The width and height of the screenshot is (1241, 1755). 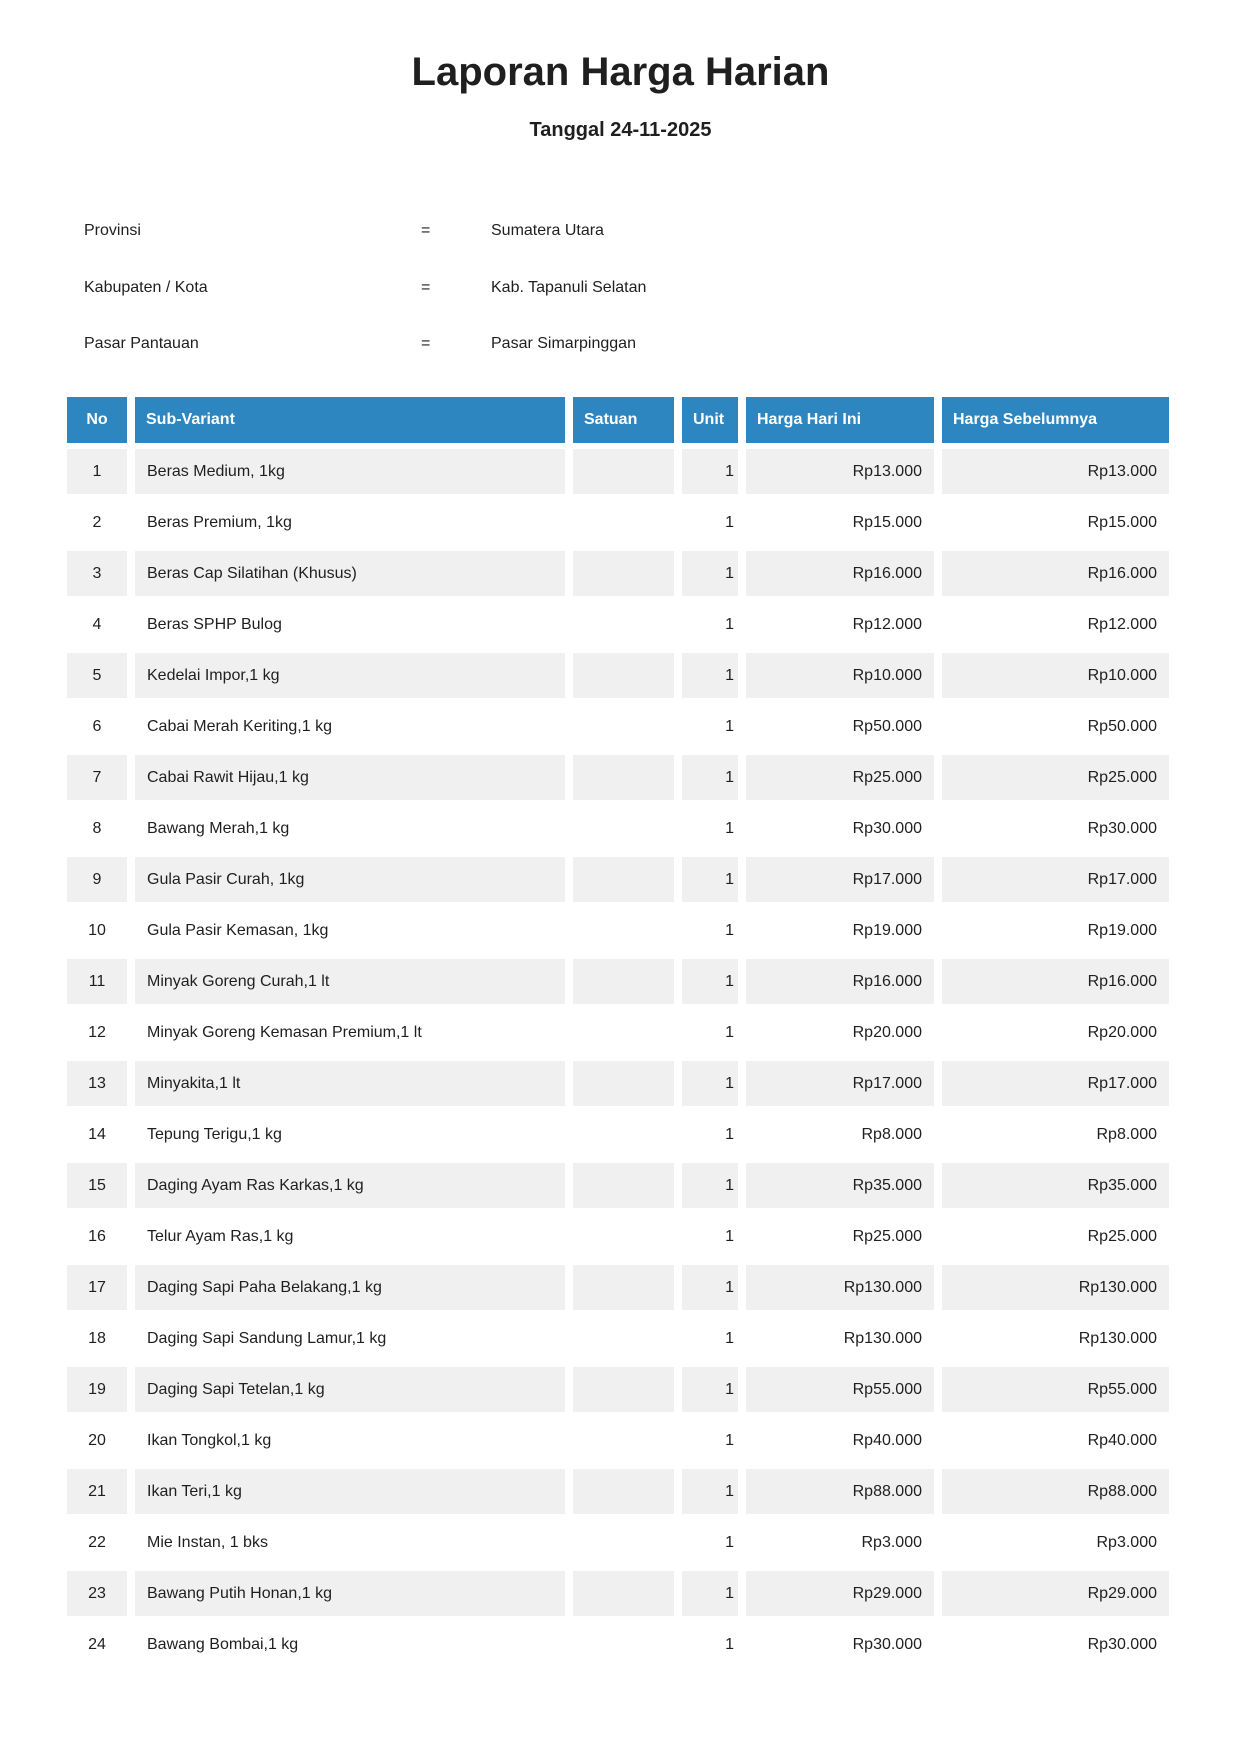 What do you see at coordinates (97, 1287) in the screenshot?
I see `cell-no: 17` at bounding box center [97, 1287].